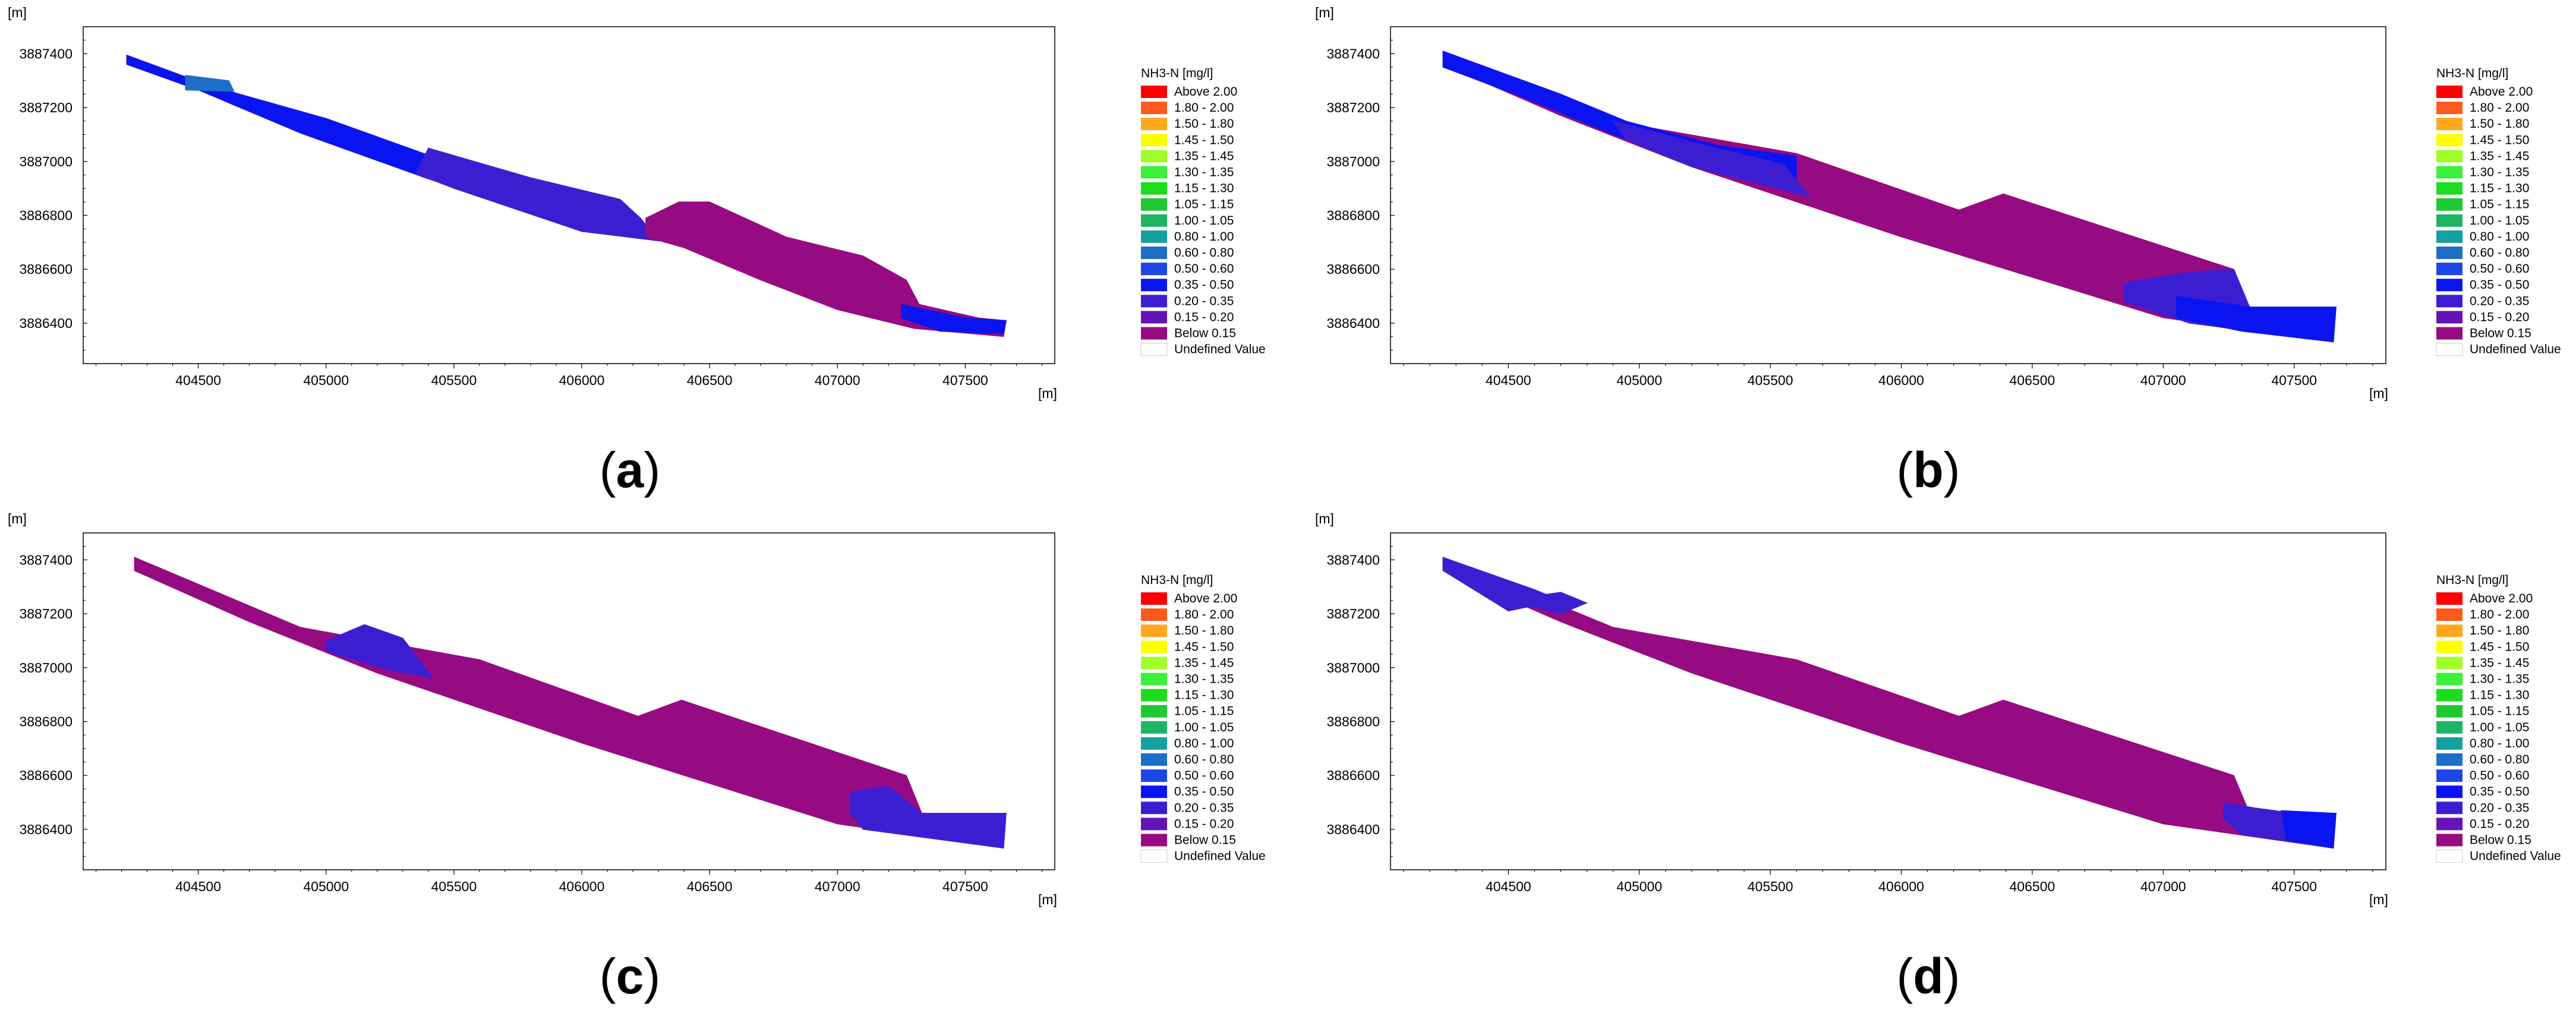 This screenshot has width=2576, height=1010. What do you see at coordinates (46, 559) in the screenshot?
I see `y-tick-label: 3887400` at bounding box center [46, 559].